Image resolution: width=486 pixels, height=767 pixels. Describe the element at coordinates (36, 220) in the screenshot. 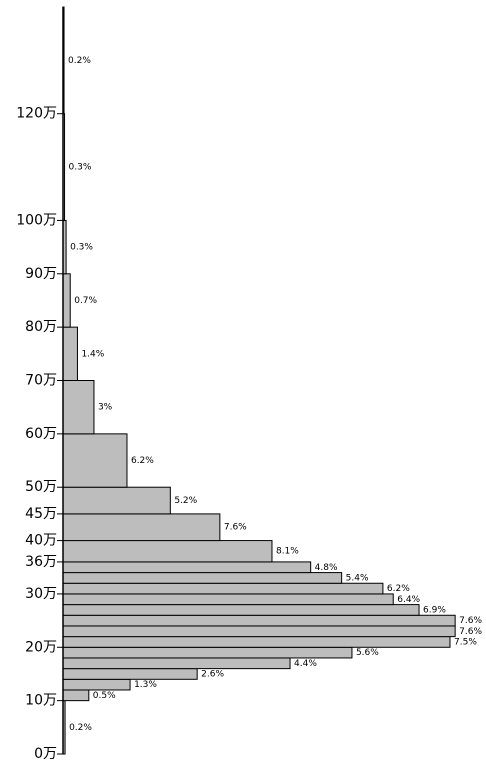

I see `y-tick-label: 100万` at that location.